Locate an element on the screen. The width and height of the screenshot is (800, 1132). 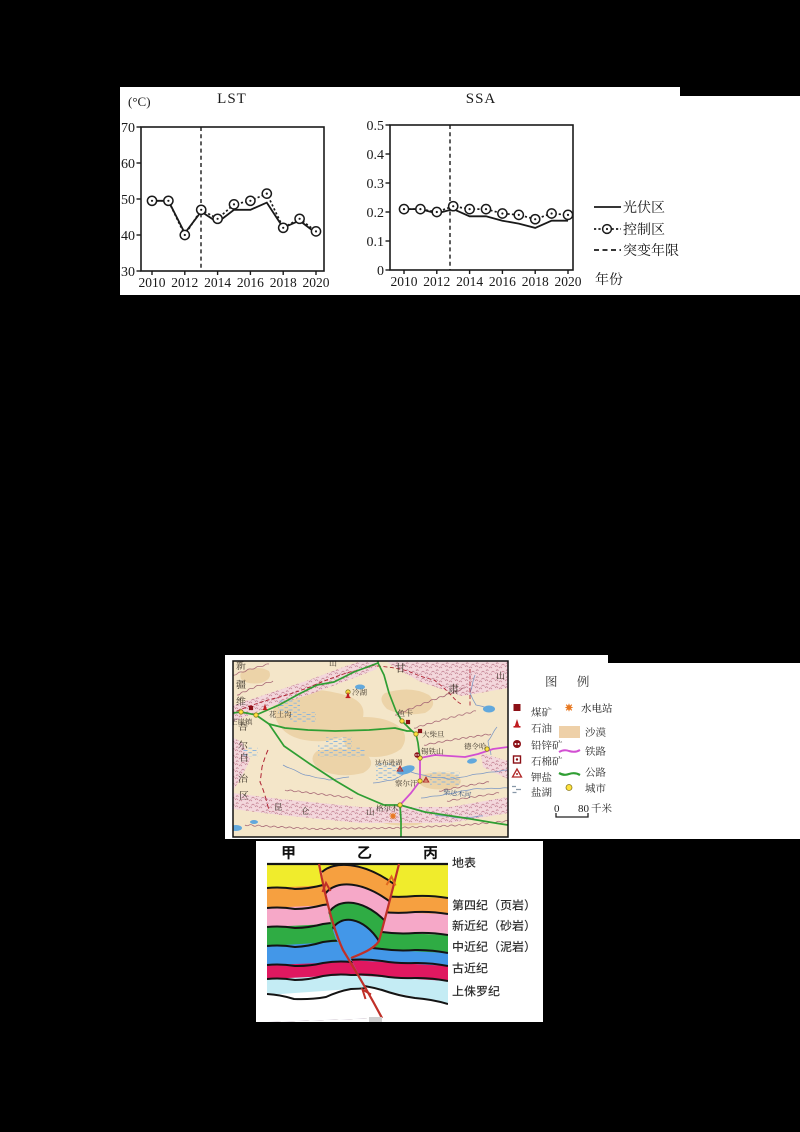
svg-text: 60 is located at coordinates (128, 164).